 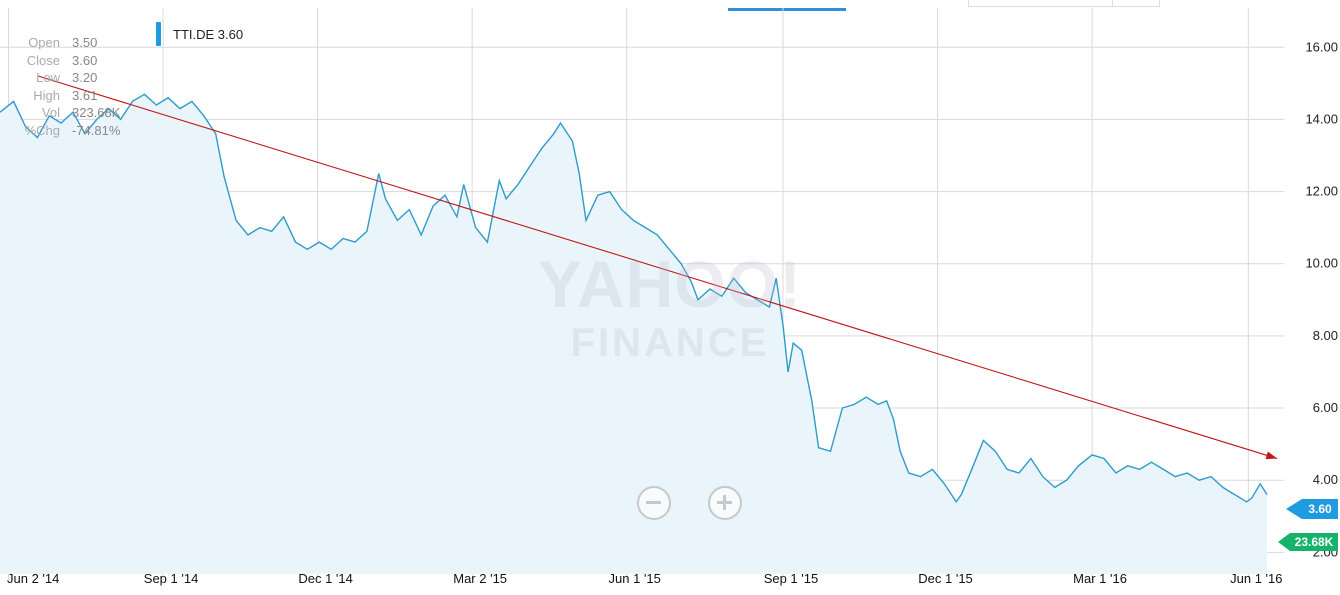 I want to click on minus-circle-icon, so click(x=653, y=502).